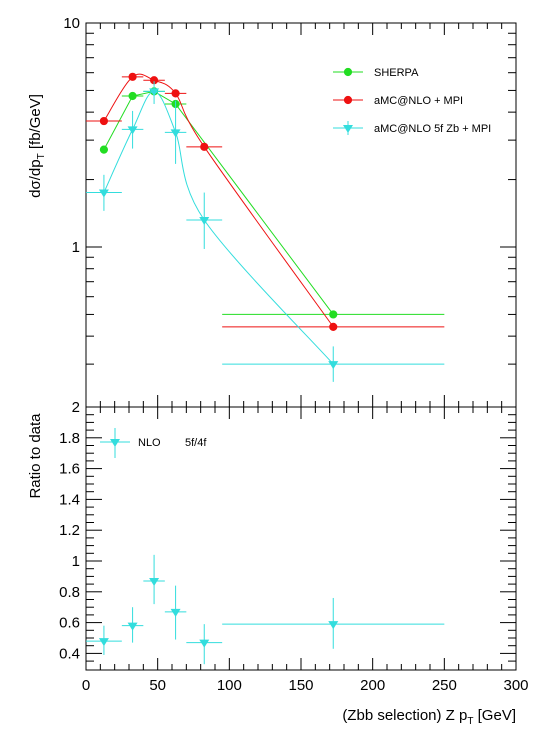 The height and width of the screenshot is (737, 544). I want to click on x-tick-label: 200, so click(372, 685).